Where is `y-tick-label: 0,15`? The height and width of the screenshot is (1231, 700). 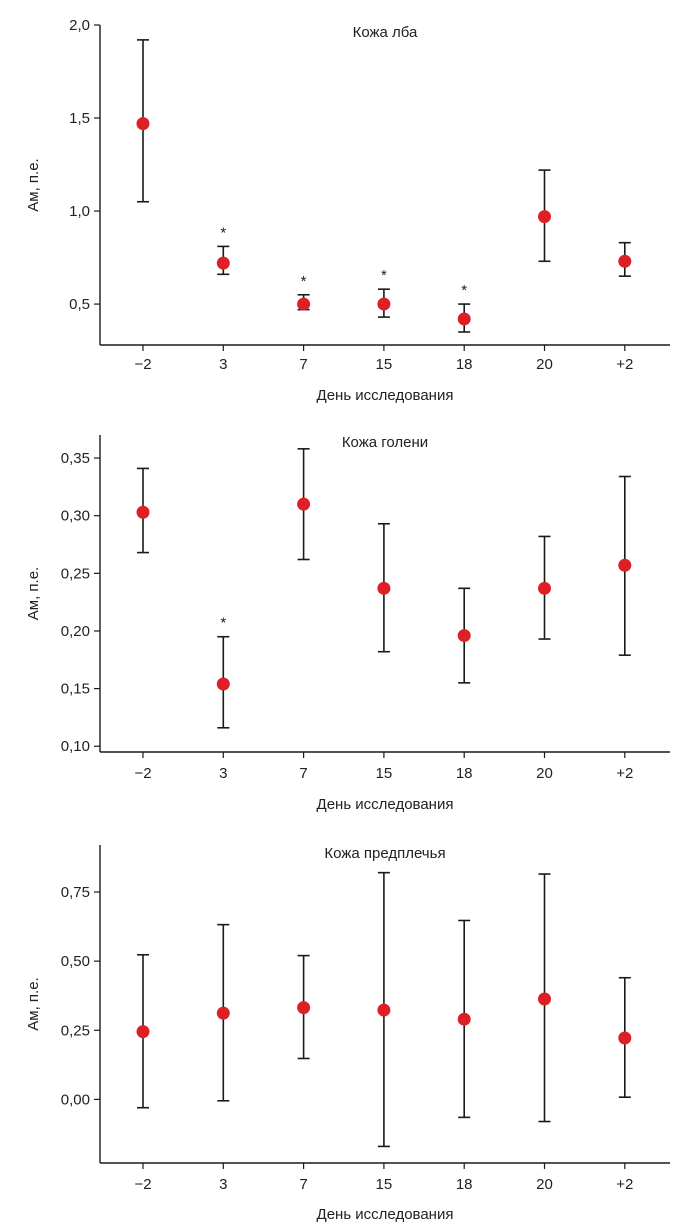
y-tick-label: 0,15 is located at coordinates (75, 689).